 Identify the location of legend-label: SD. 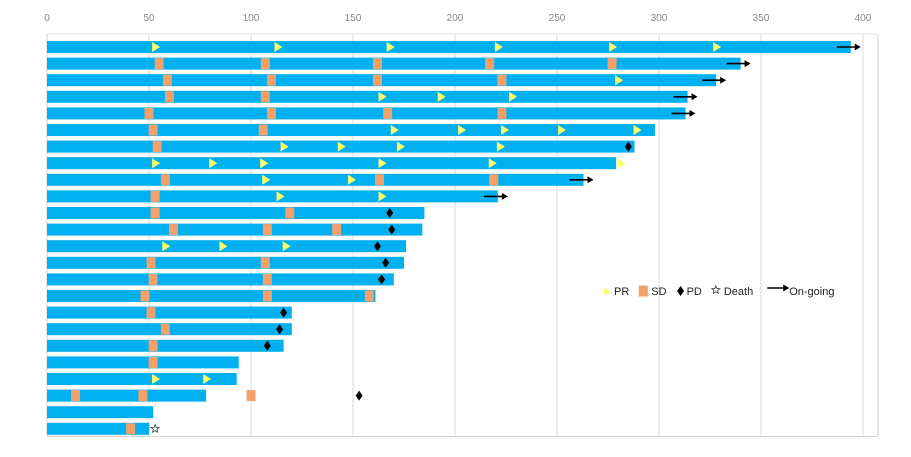
(658, 292).